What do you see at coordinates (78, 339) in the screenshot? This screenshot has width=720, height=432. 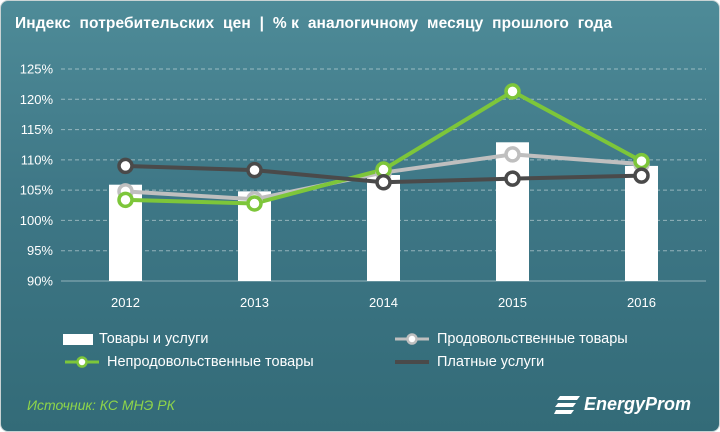 I see `bar-swatch-icon` at bounding box center [78, 339].